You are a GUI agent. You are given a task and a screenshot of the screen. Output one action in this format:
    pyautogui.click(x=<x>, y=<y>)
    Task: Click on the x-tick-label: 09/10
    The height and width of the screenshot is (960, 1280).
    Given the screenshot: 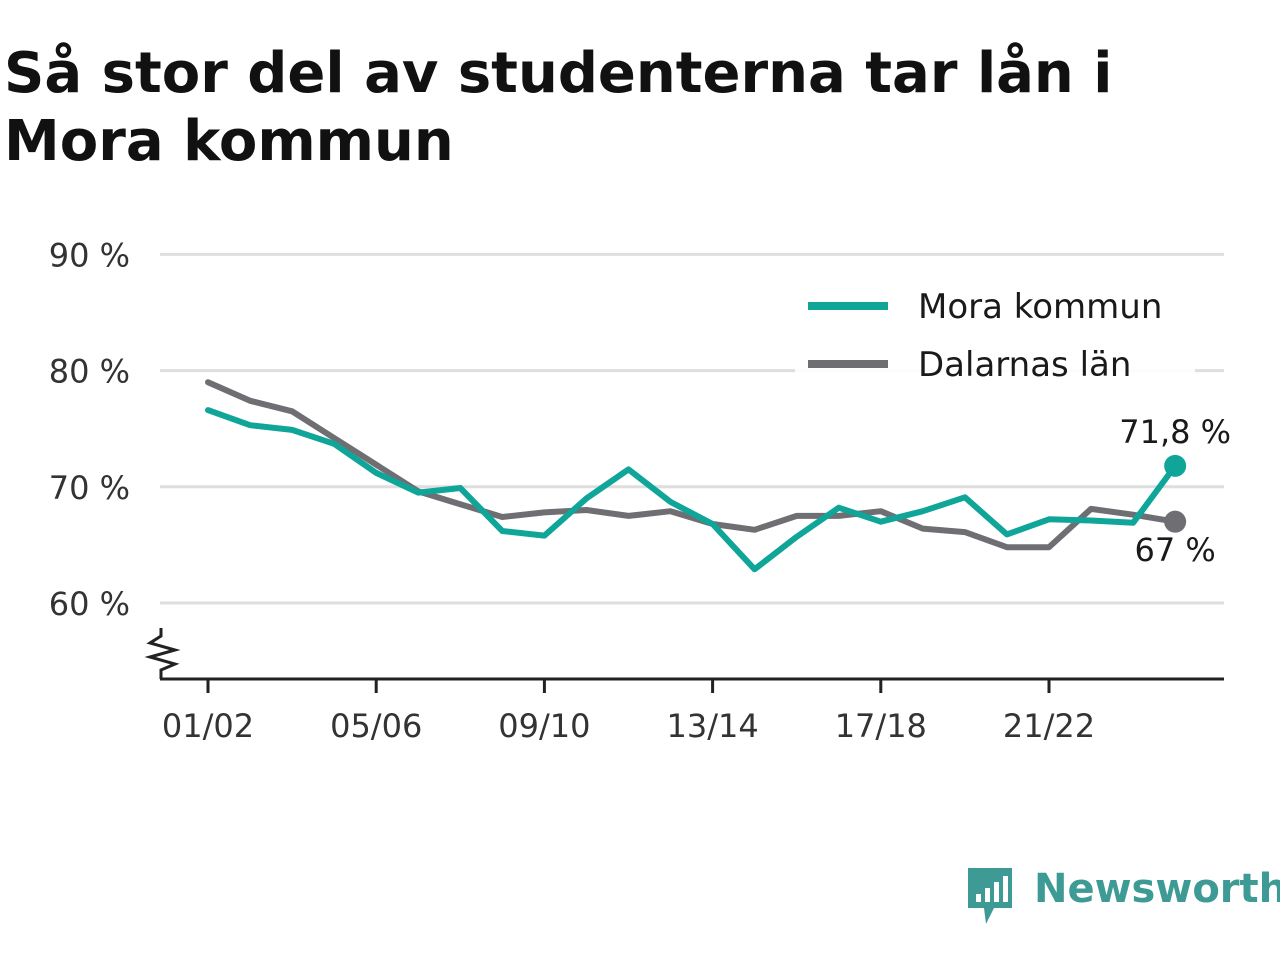 What is the action you would take?
    pyautogui.click(x=544, y=726)
    